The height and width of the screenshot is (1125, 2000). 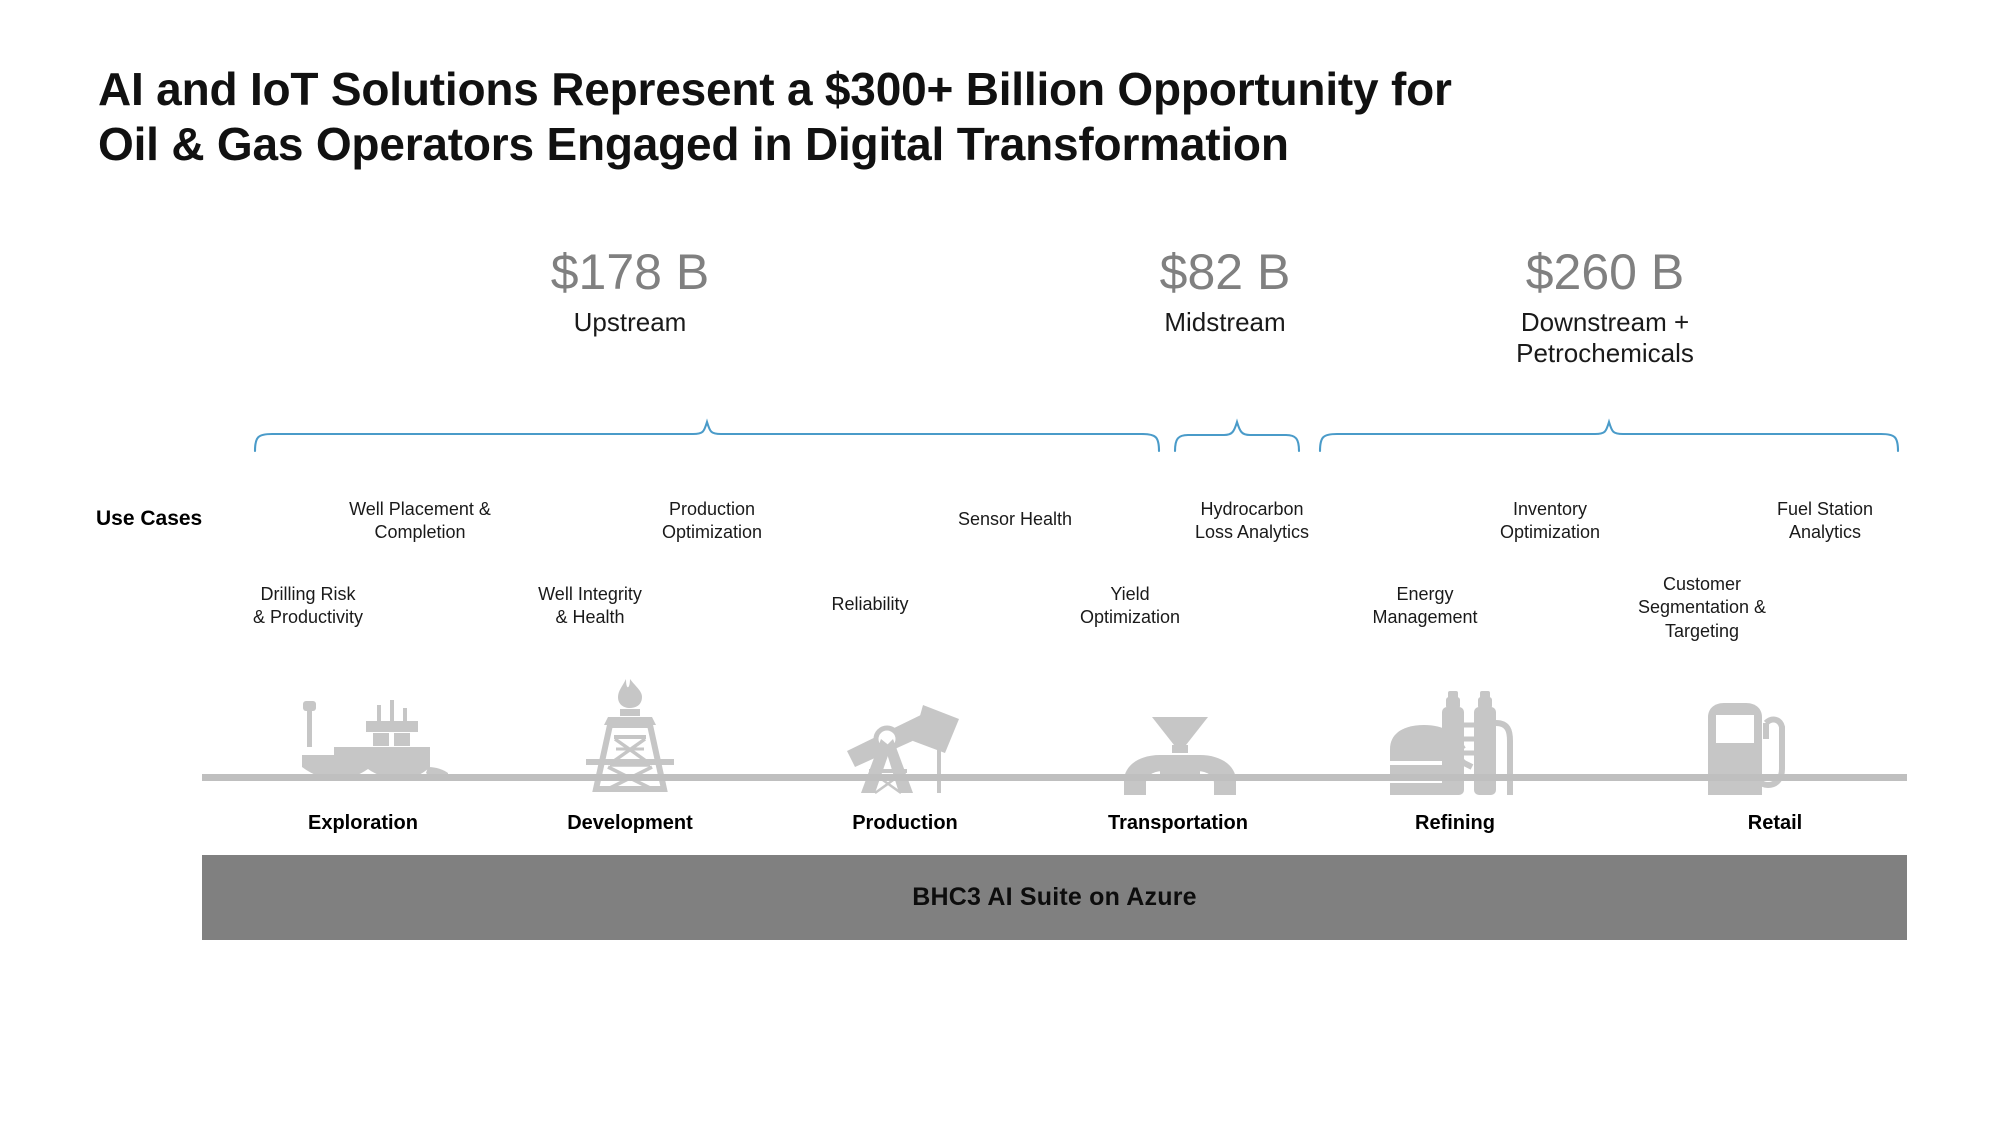 What do you see at coordinates (1177, 823) in the screenshot?
I see `stage-label-transportation: Transportation` at bounding box center [1177, 823].